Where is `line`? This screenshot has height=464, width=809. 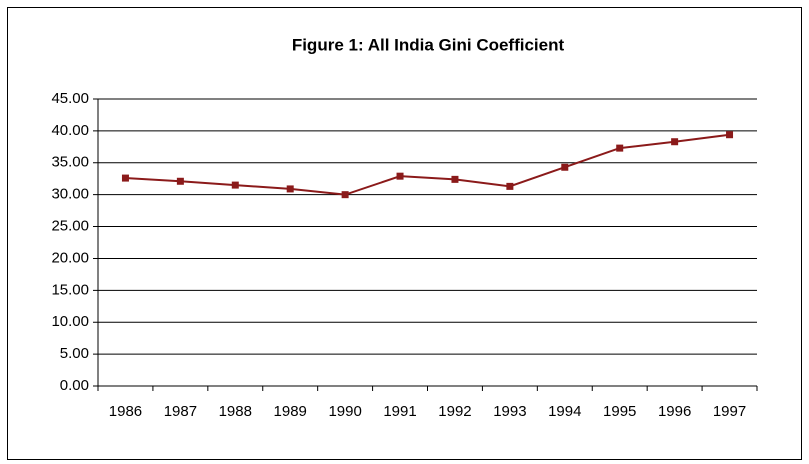 line is located at coordinates (427, 164).